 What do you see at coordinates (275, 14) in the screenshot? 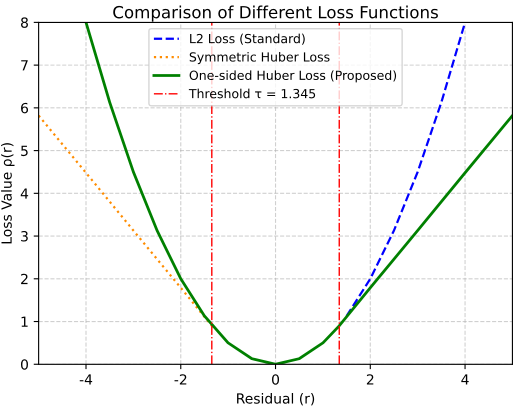
I see `chart-title: Comparison of Different Loss Functions` at bounding box center [275, 14].